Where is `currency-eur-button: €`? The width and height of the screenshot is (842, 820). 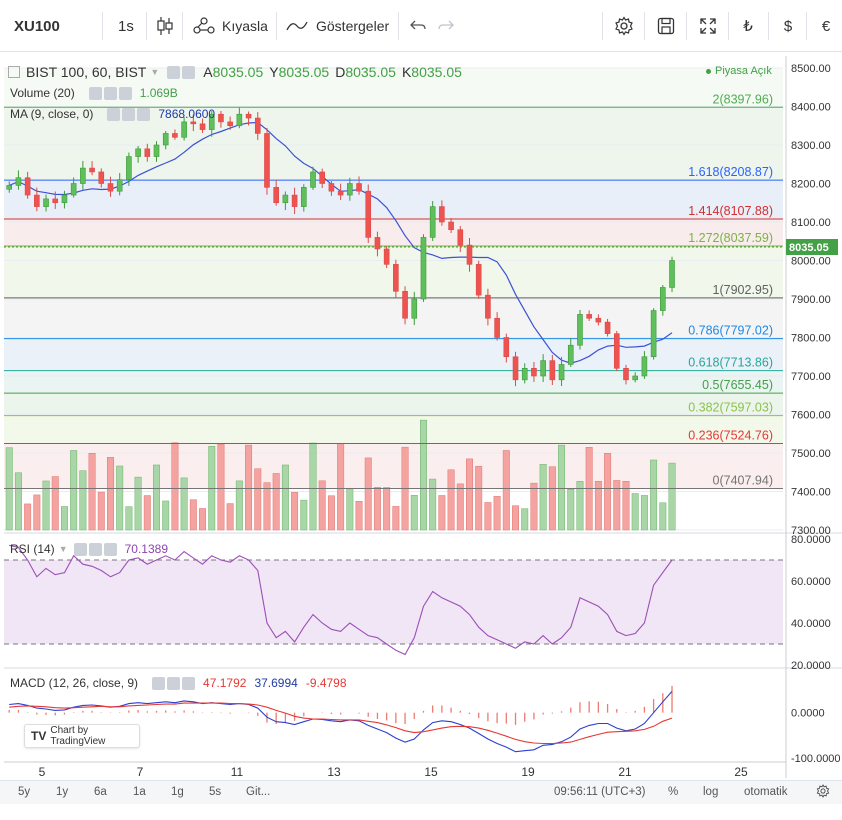 currency-eur-button: € is located at coordinates (826, 26).